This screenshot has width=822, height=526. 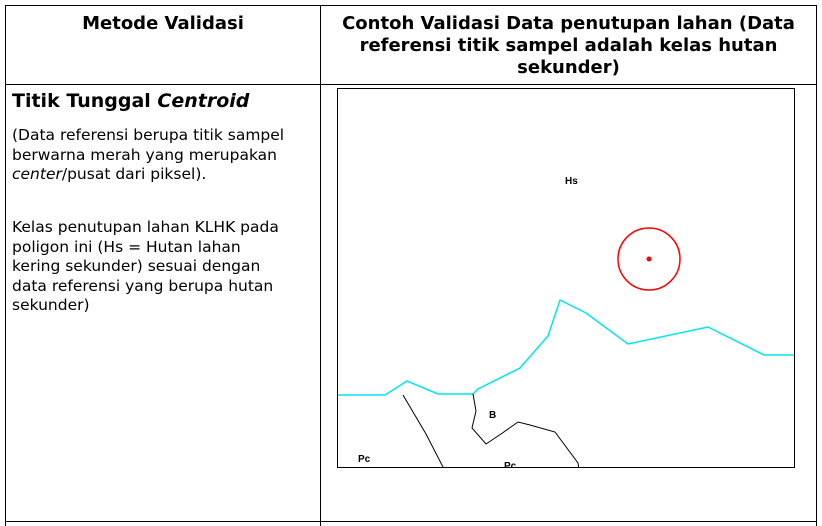 I want to click on desc1-line1: (Data referensi berupa titik sampel, so click(x=148, y=135).